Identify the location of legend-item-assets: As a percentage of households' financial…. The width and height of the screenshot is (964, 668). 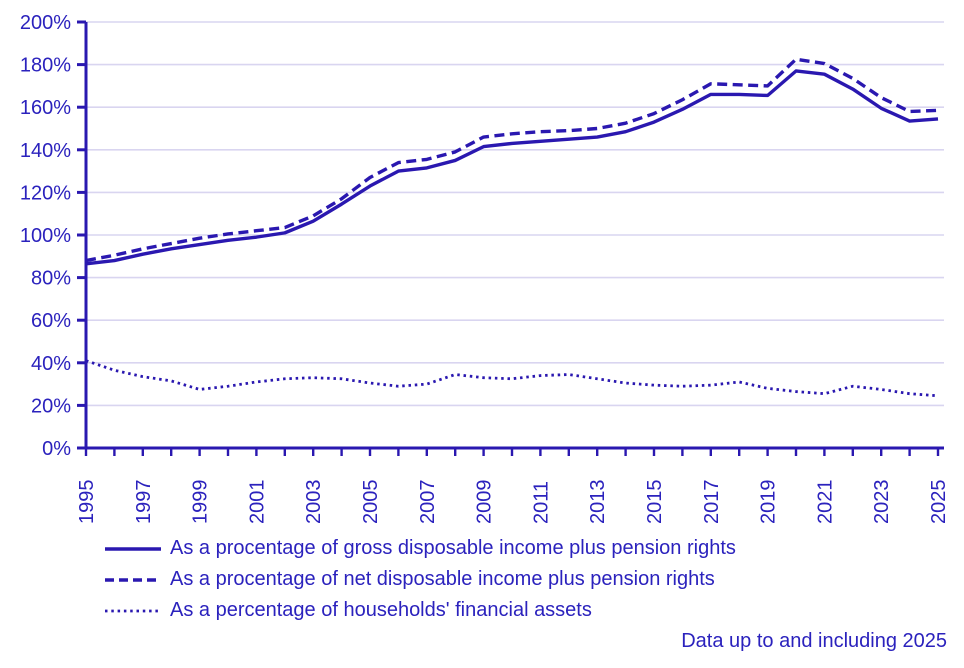
(420, 610).